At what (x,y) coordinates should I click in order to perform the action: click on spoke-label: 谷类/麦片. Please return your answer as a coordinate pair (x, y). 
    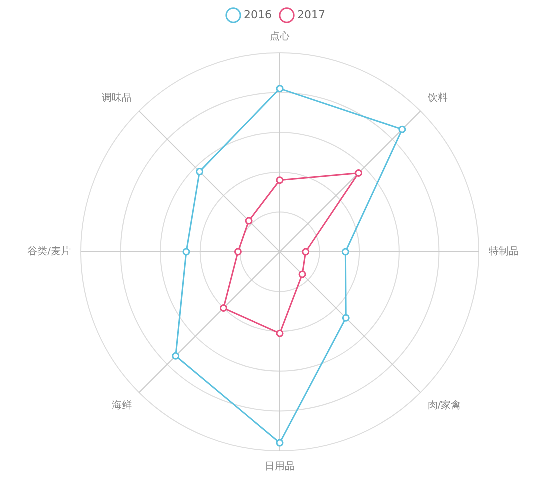
    Looking at the image, I should click on (49, 252).